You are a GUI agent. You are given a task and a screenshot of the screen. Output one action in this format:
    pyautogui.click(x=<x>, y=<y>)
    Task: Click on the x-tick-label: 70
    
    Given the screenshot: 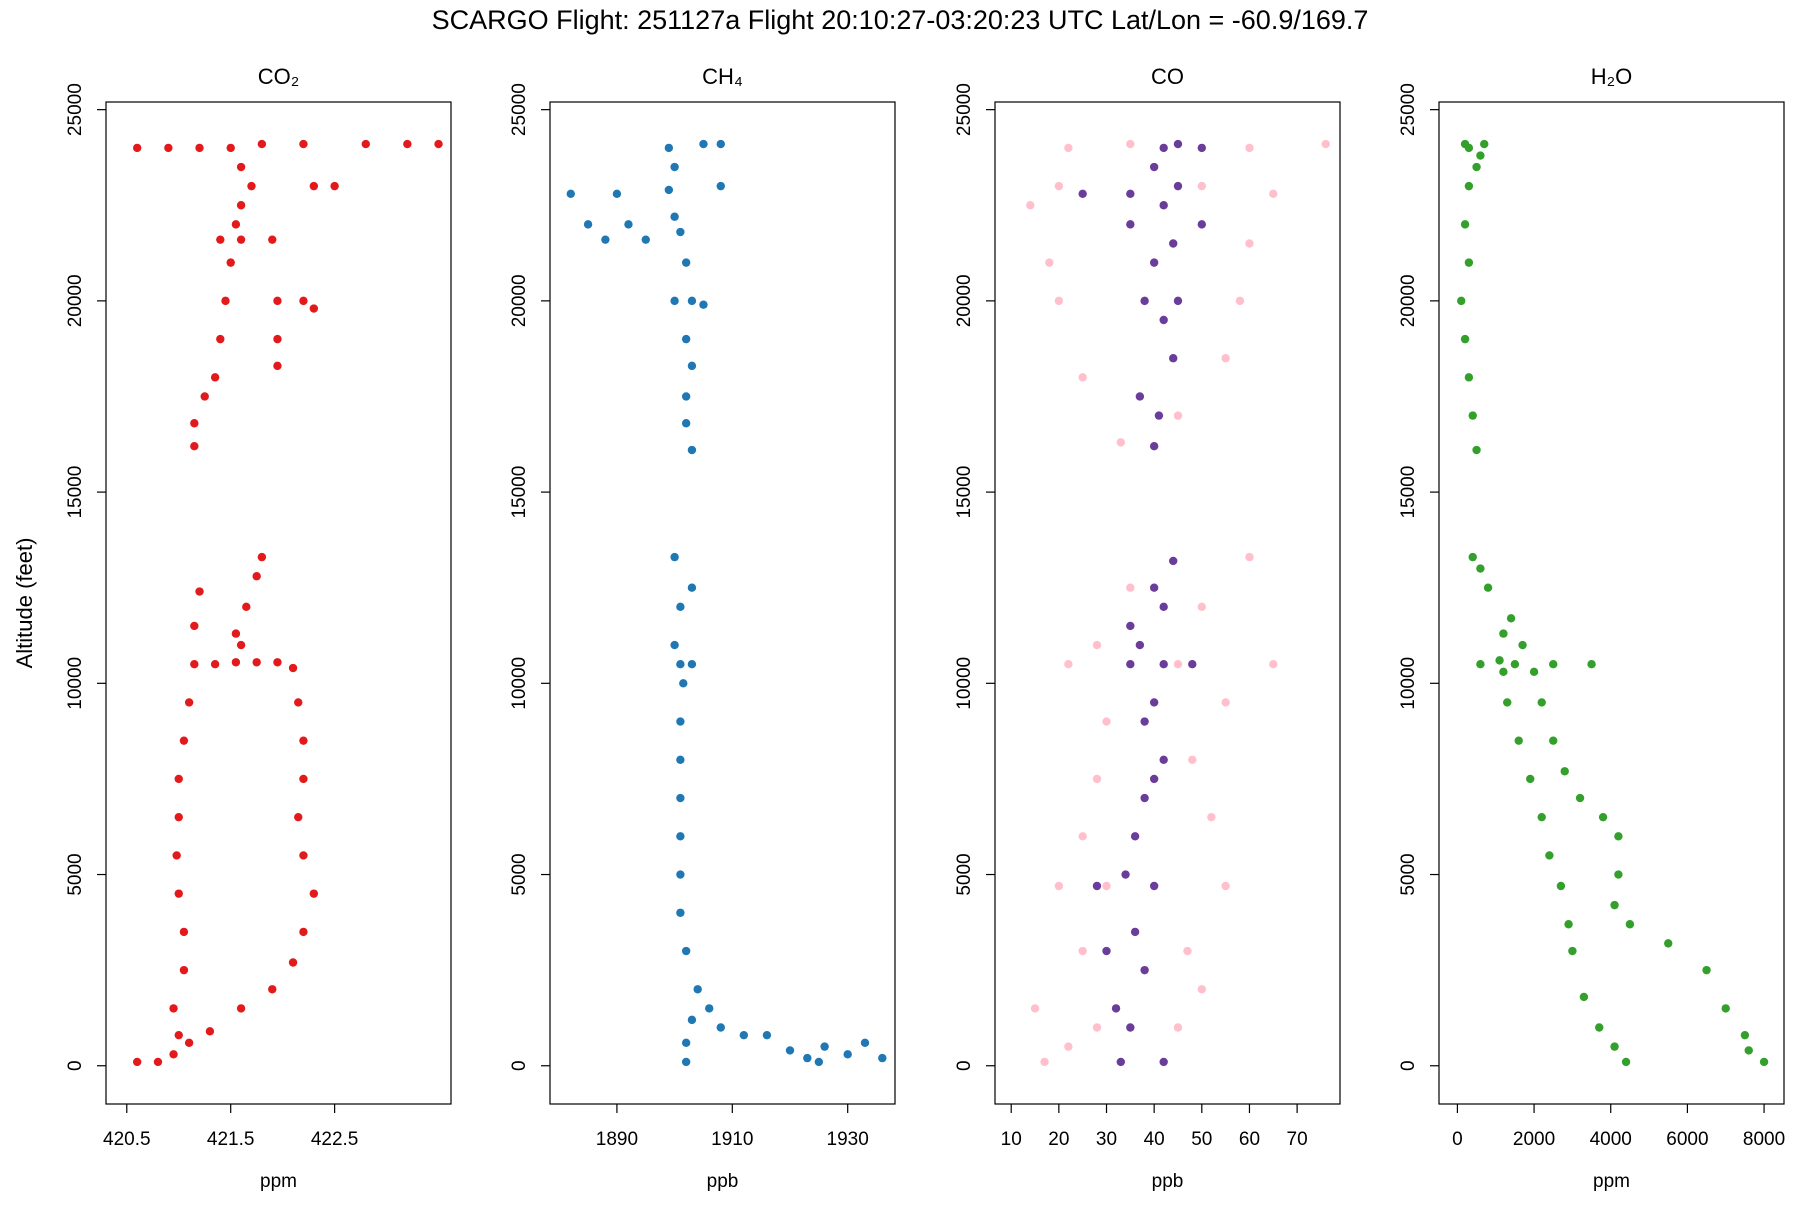 What is the action you would take?
    pyautogui.click(x=1297, y=1139)
    